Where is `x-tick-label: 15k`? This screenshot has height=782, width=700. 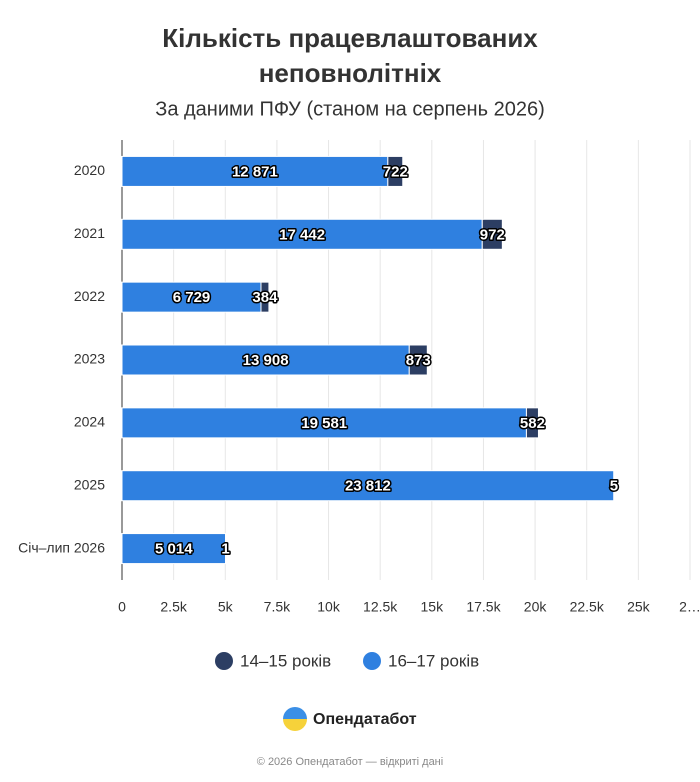 x-tick-label: 15k is located at coordinates (433, 607).